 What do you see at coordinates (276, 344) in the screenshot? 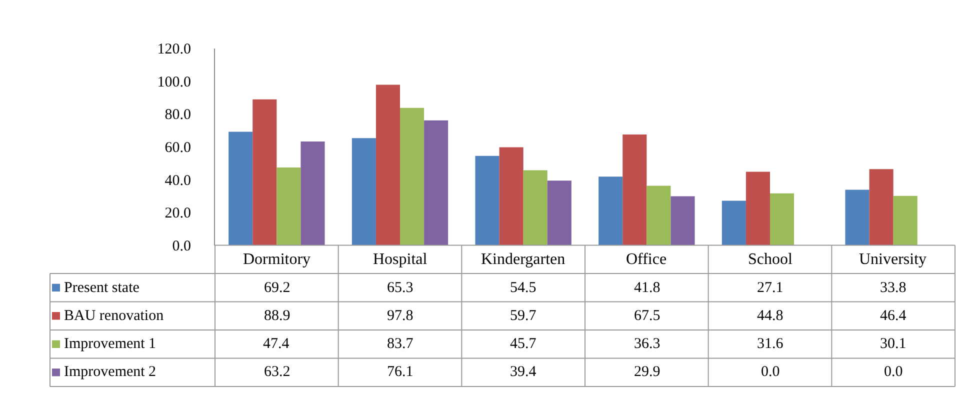
I see `data-label: 47.4` at bounding box center [276, 344].